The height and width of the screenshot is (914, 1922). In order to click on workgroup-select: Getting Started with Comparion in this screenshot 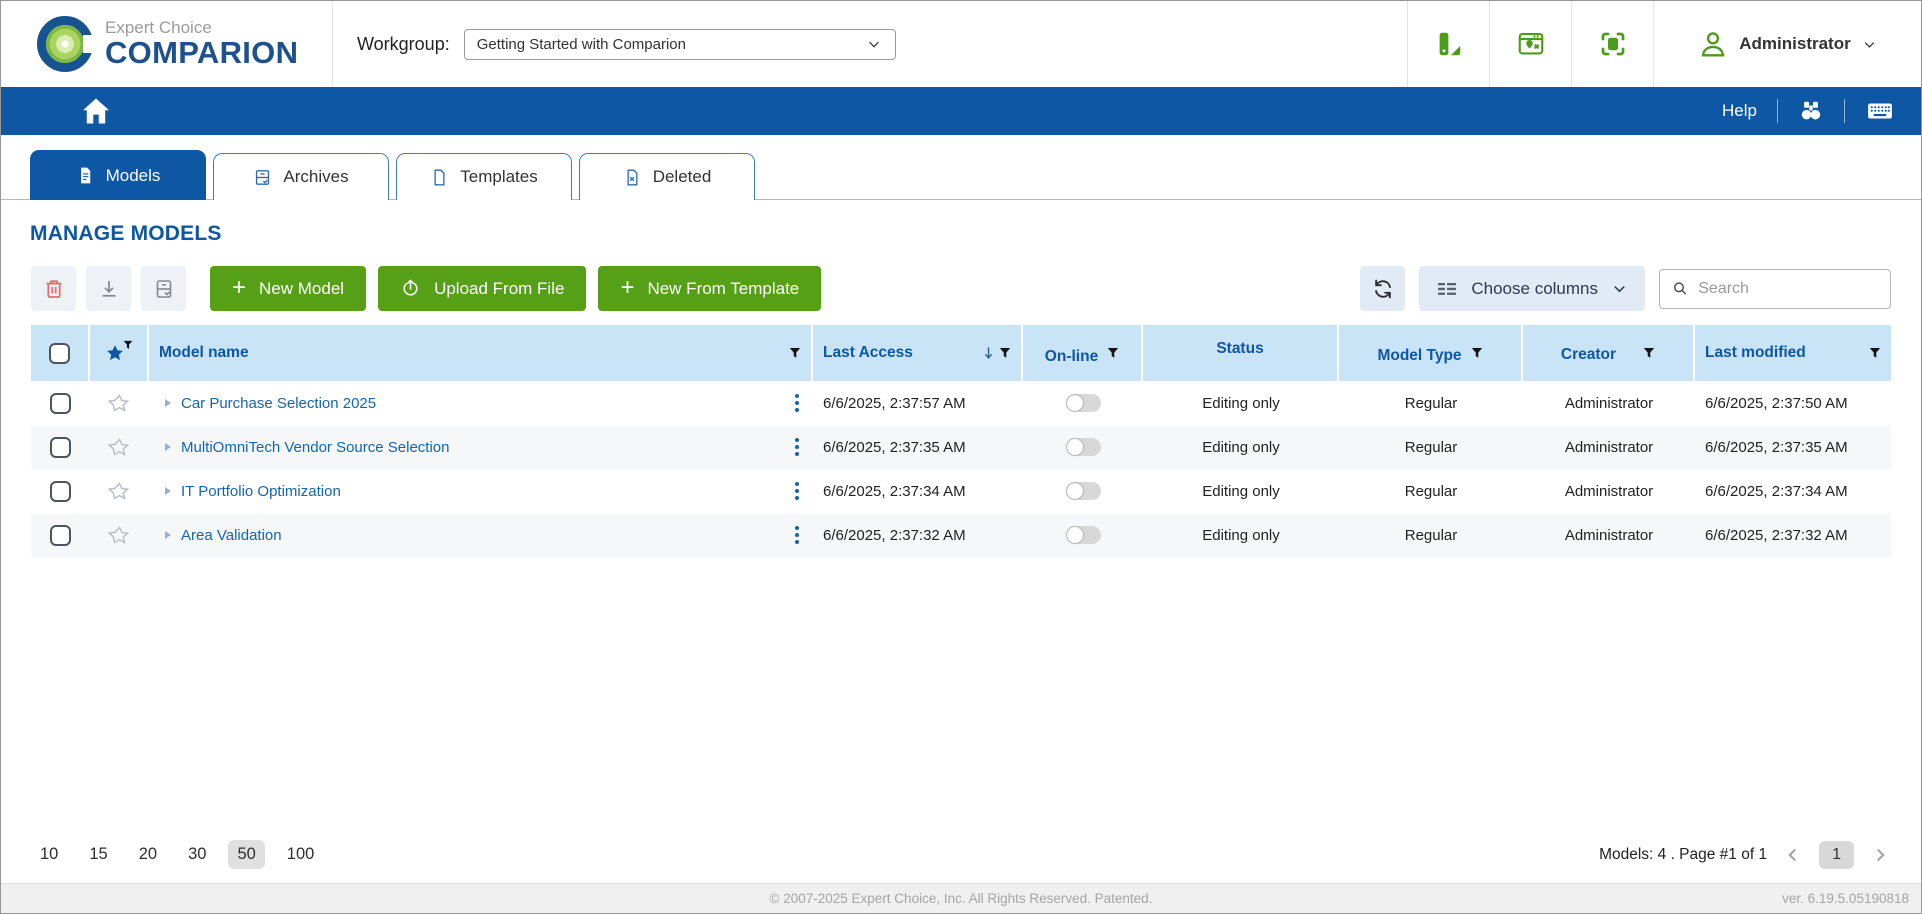, I will do `click(679, 44)`.